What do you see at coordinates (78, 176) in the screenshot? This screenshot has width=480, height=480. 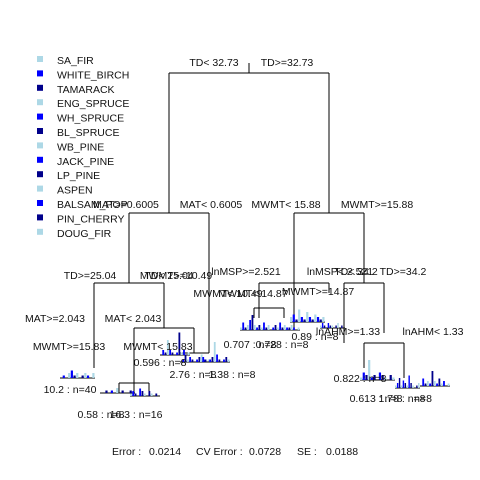 I see `legend-label: LP_PINE` at bounding box center [78, 176].